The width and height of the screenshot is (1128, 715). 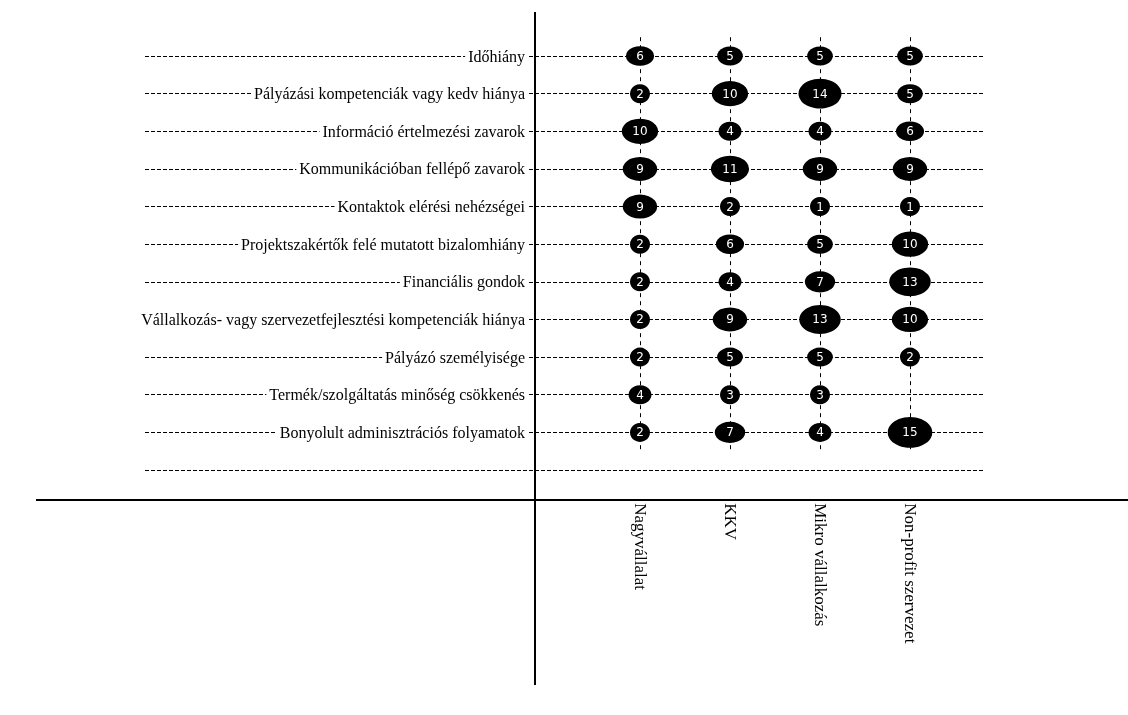 I want to click on y-tick-label: Financiális gondok, so click(x=463, y=282).